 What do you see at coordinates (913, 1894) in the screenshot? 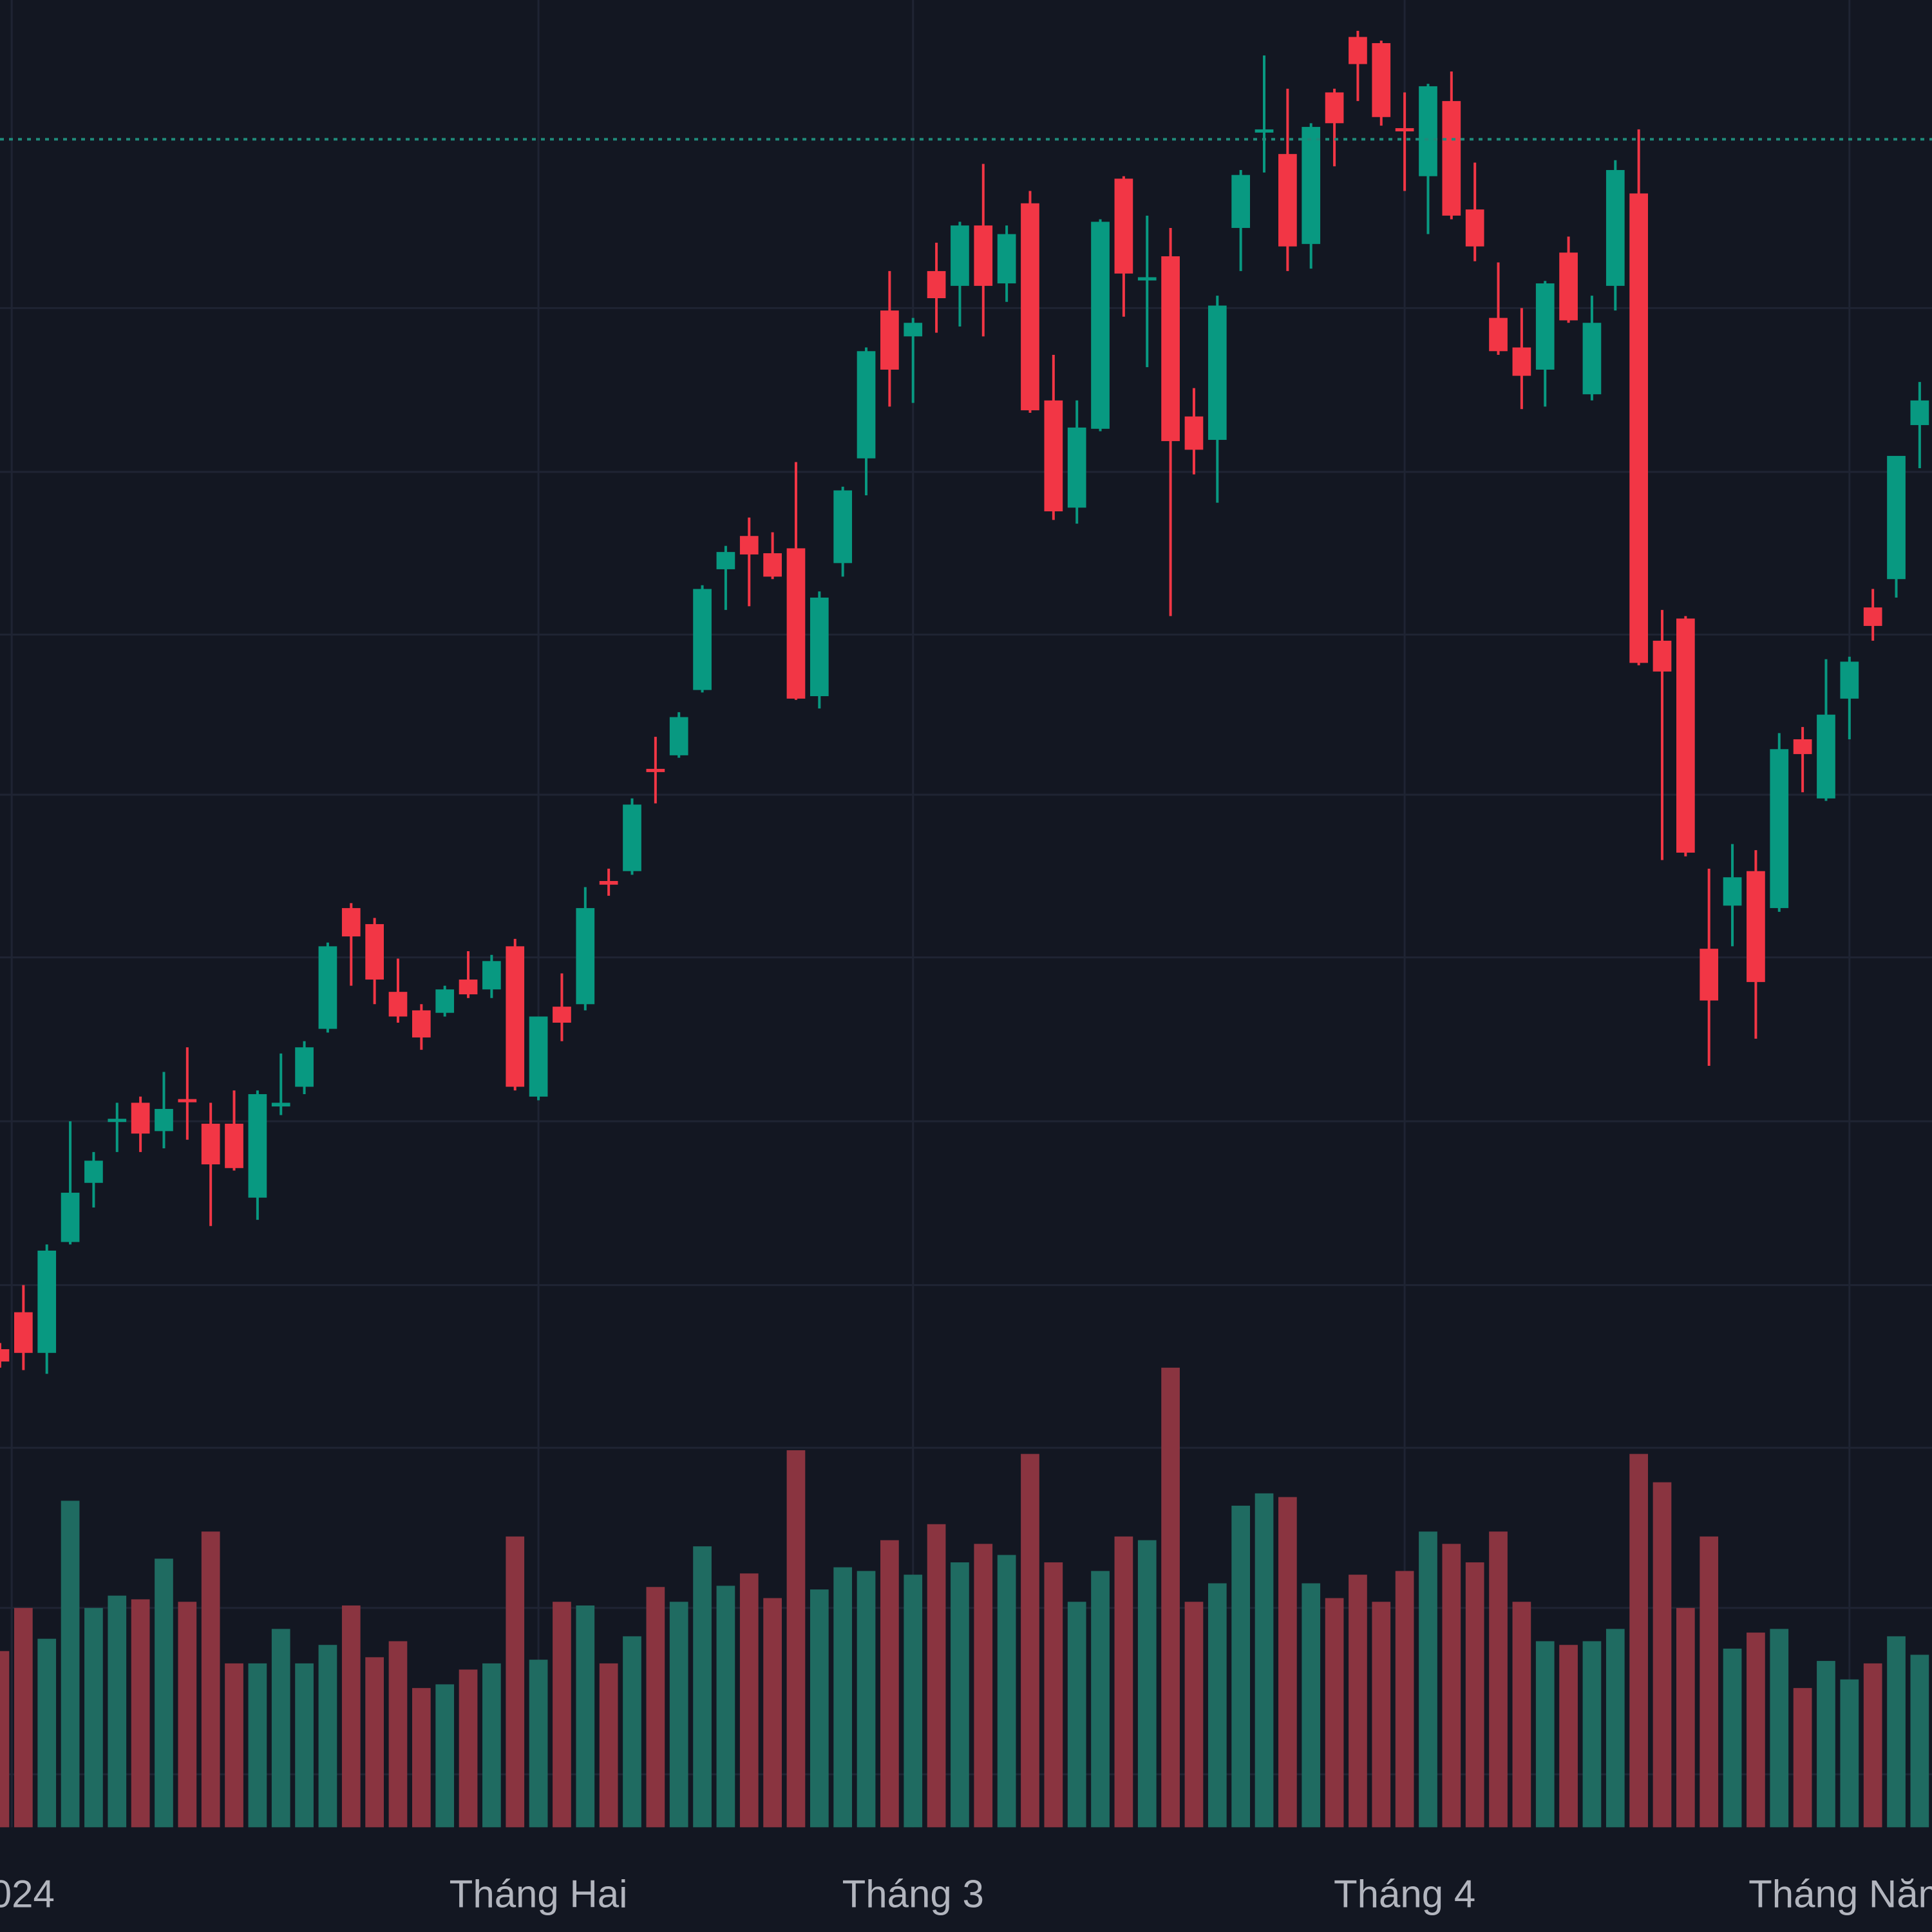
I see `x-tick-label: Tháng 3` at bounding box center [913, 1894].